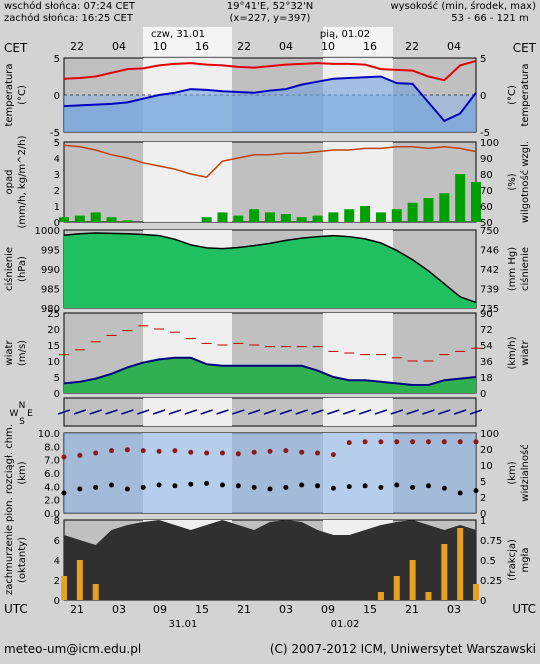 The height and width of the screenshot is (664, 540). What do you see at coordinates (50, 270) in the screenshot?
I see `pressure-tick: 990` at bounding box center [50, 270].